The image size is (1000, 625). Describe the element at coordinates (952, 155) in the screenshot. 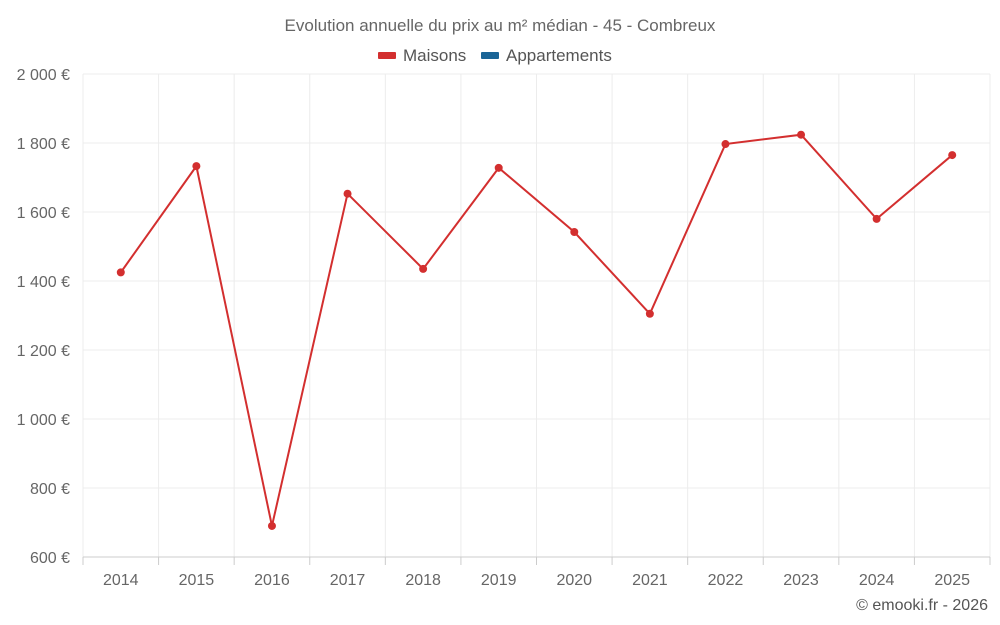

I see `data-point-maisons-2025` at that location.